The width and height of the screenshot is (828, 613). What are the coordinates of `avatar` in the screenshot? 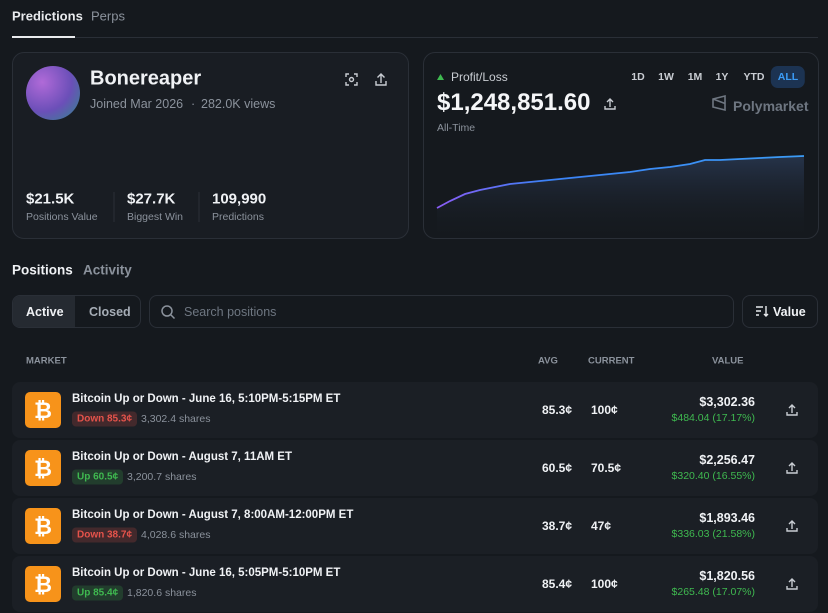 It's located at (53, 93).